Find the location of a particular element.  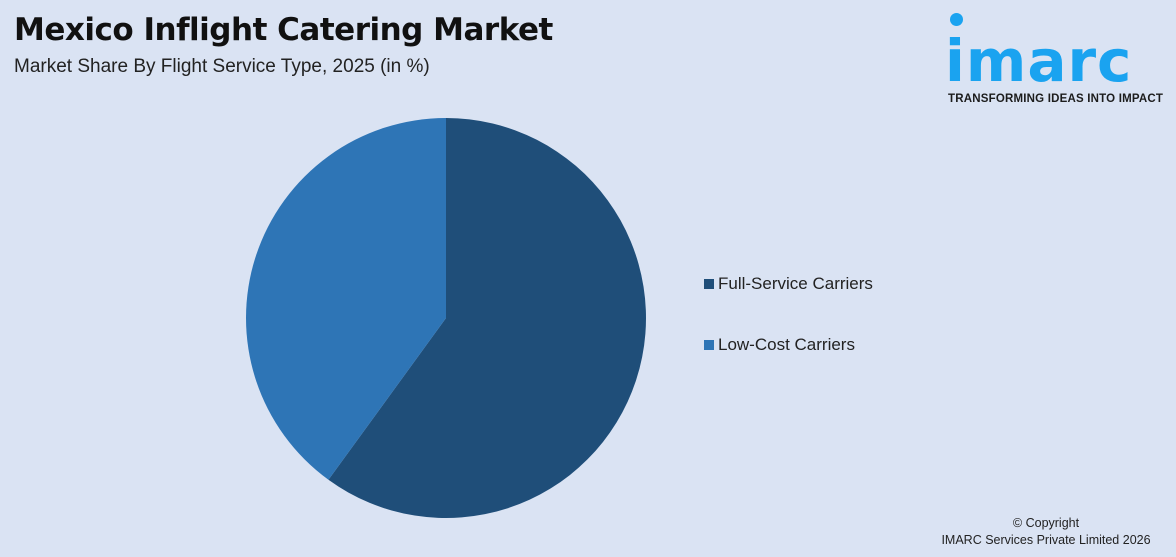

copyright-line-2: IMARC Services Private Limited 2026 is located at coordinates (1046, 540).